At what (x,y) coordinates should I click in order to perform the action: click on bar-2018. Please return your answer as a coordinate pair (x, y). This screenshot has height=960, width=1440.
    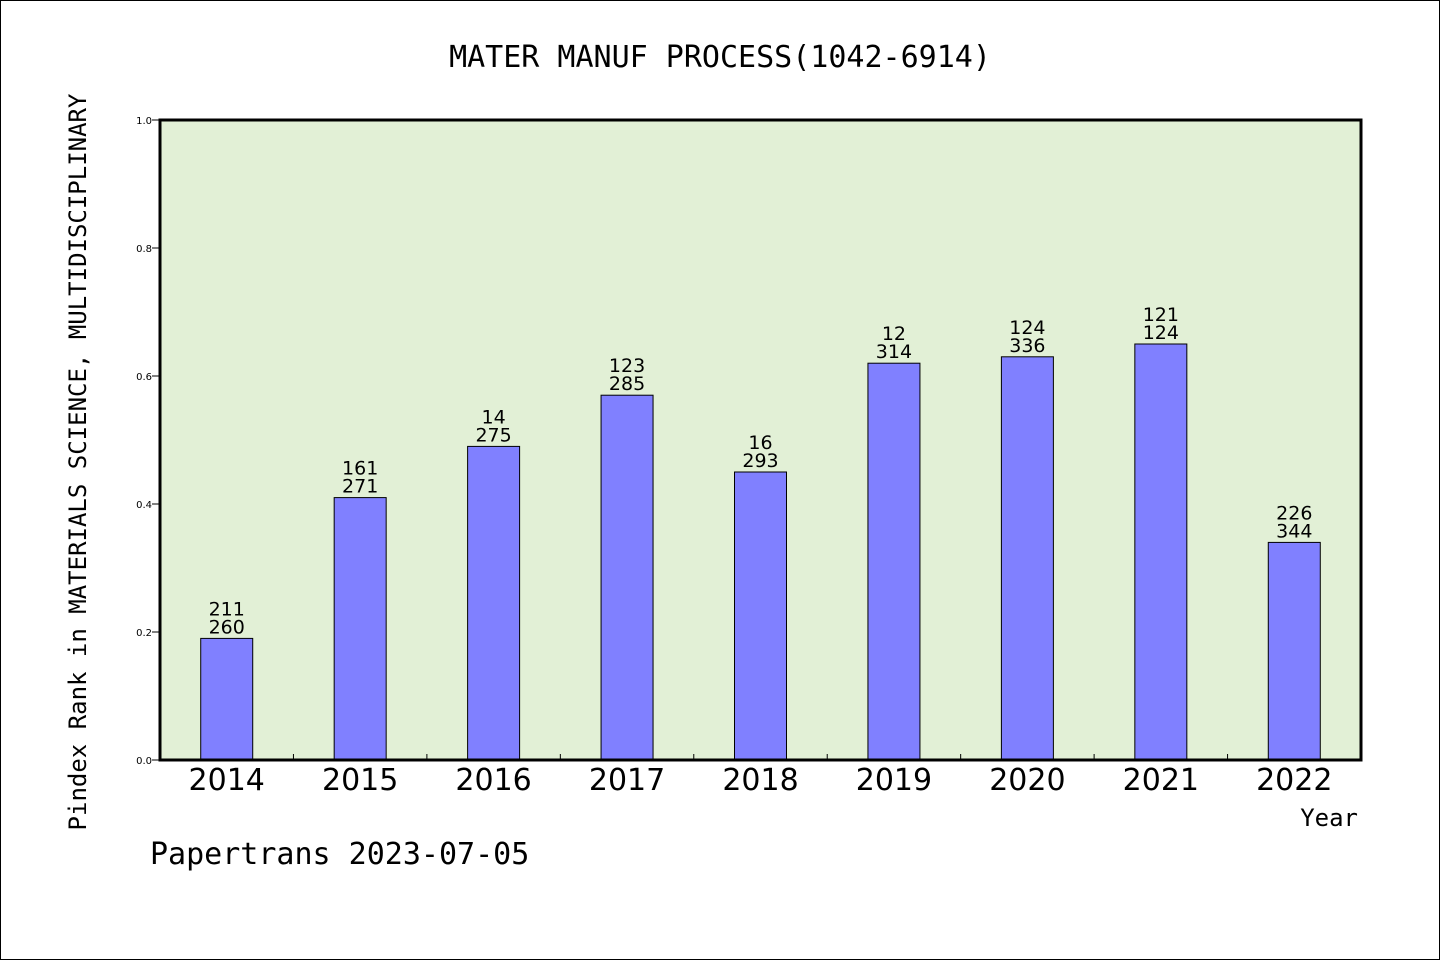
    Looking at the image, I should click on (760, 616).